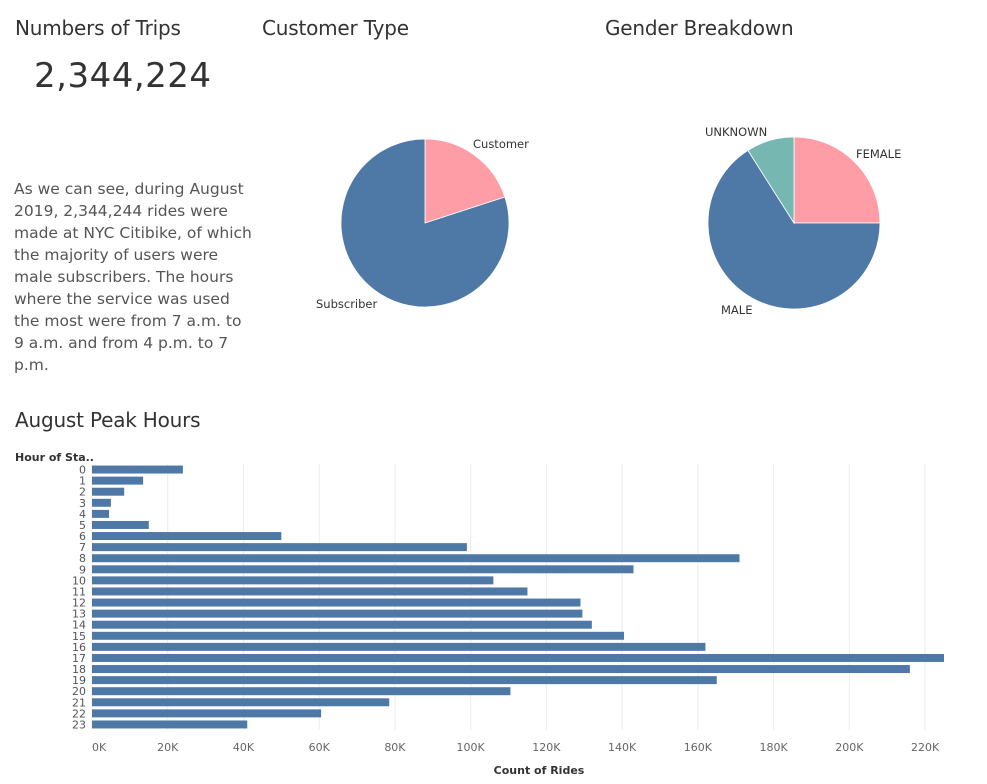 The image size is (987, 784). What do you see at coordinates (320, 747) in the screenshot?
I see `x-tick-label: 60K` at bounding box center [320, 747].